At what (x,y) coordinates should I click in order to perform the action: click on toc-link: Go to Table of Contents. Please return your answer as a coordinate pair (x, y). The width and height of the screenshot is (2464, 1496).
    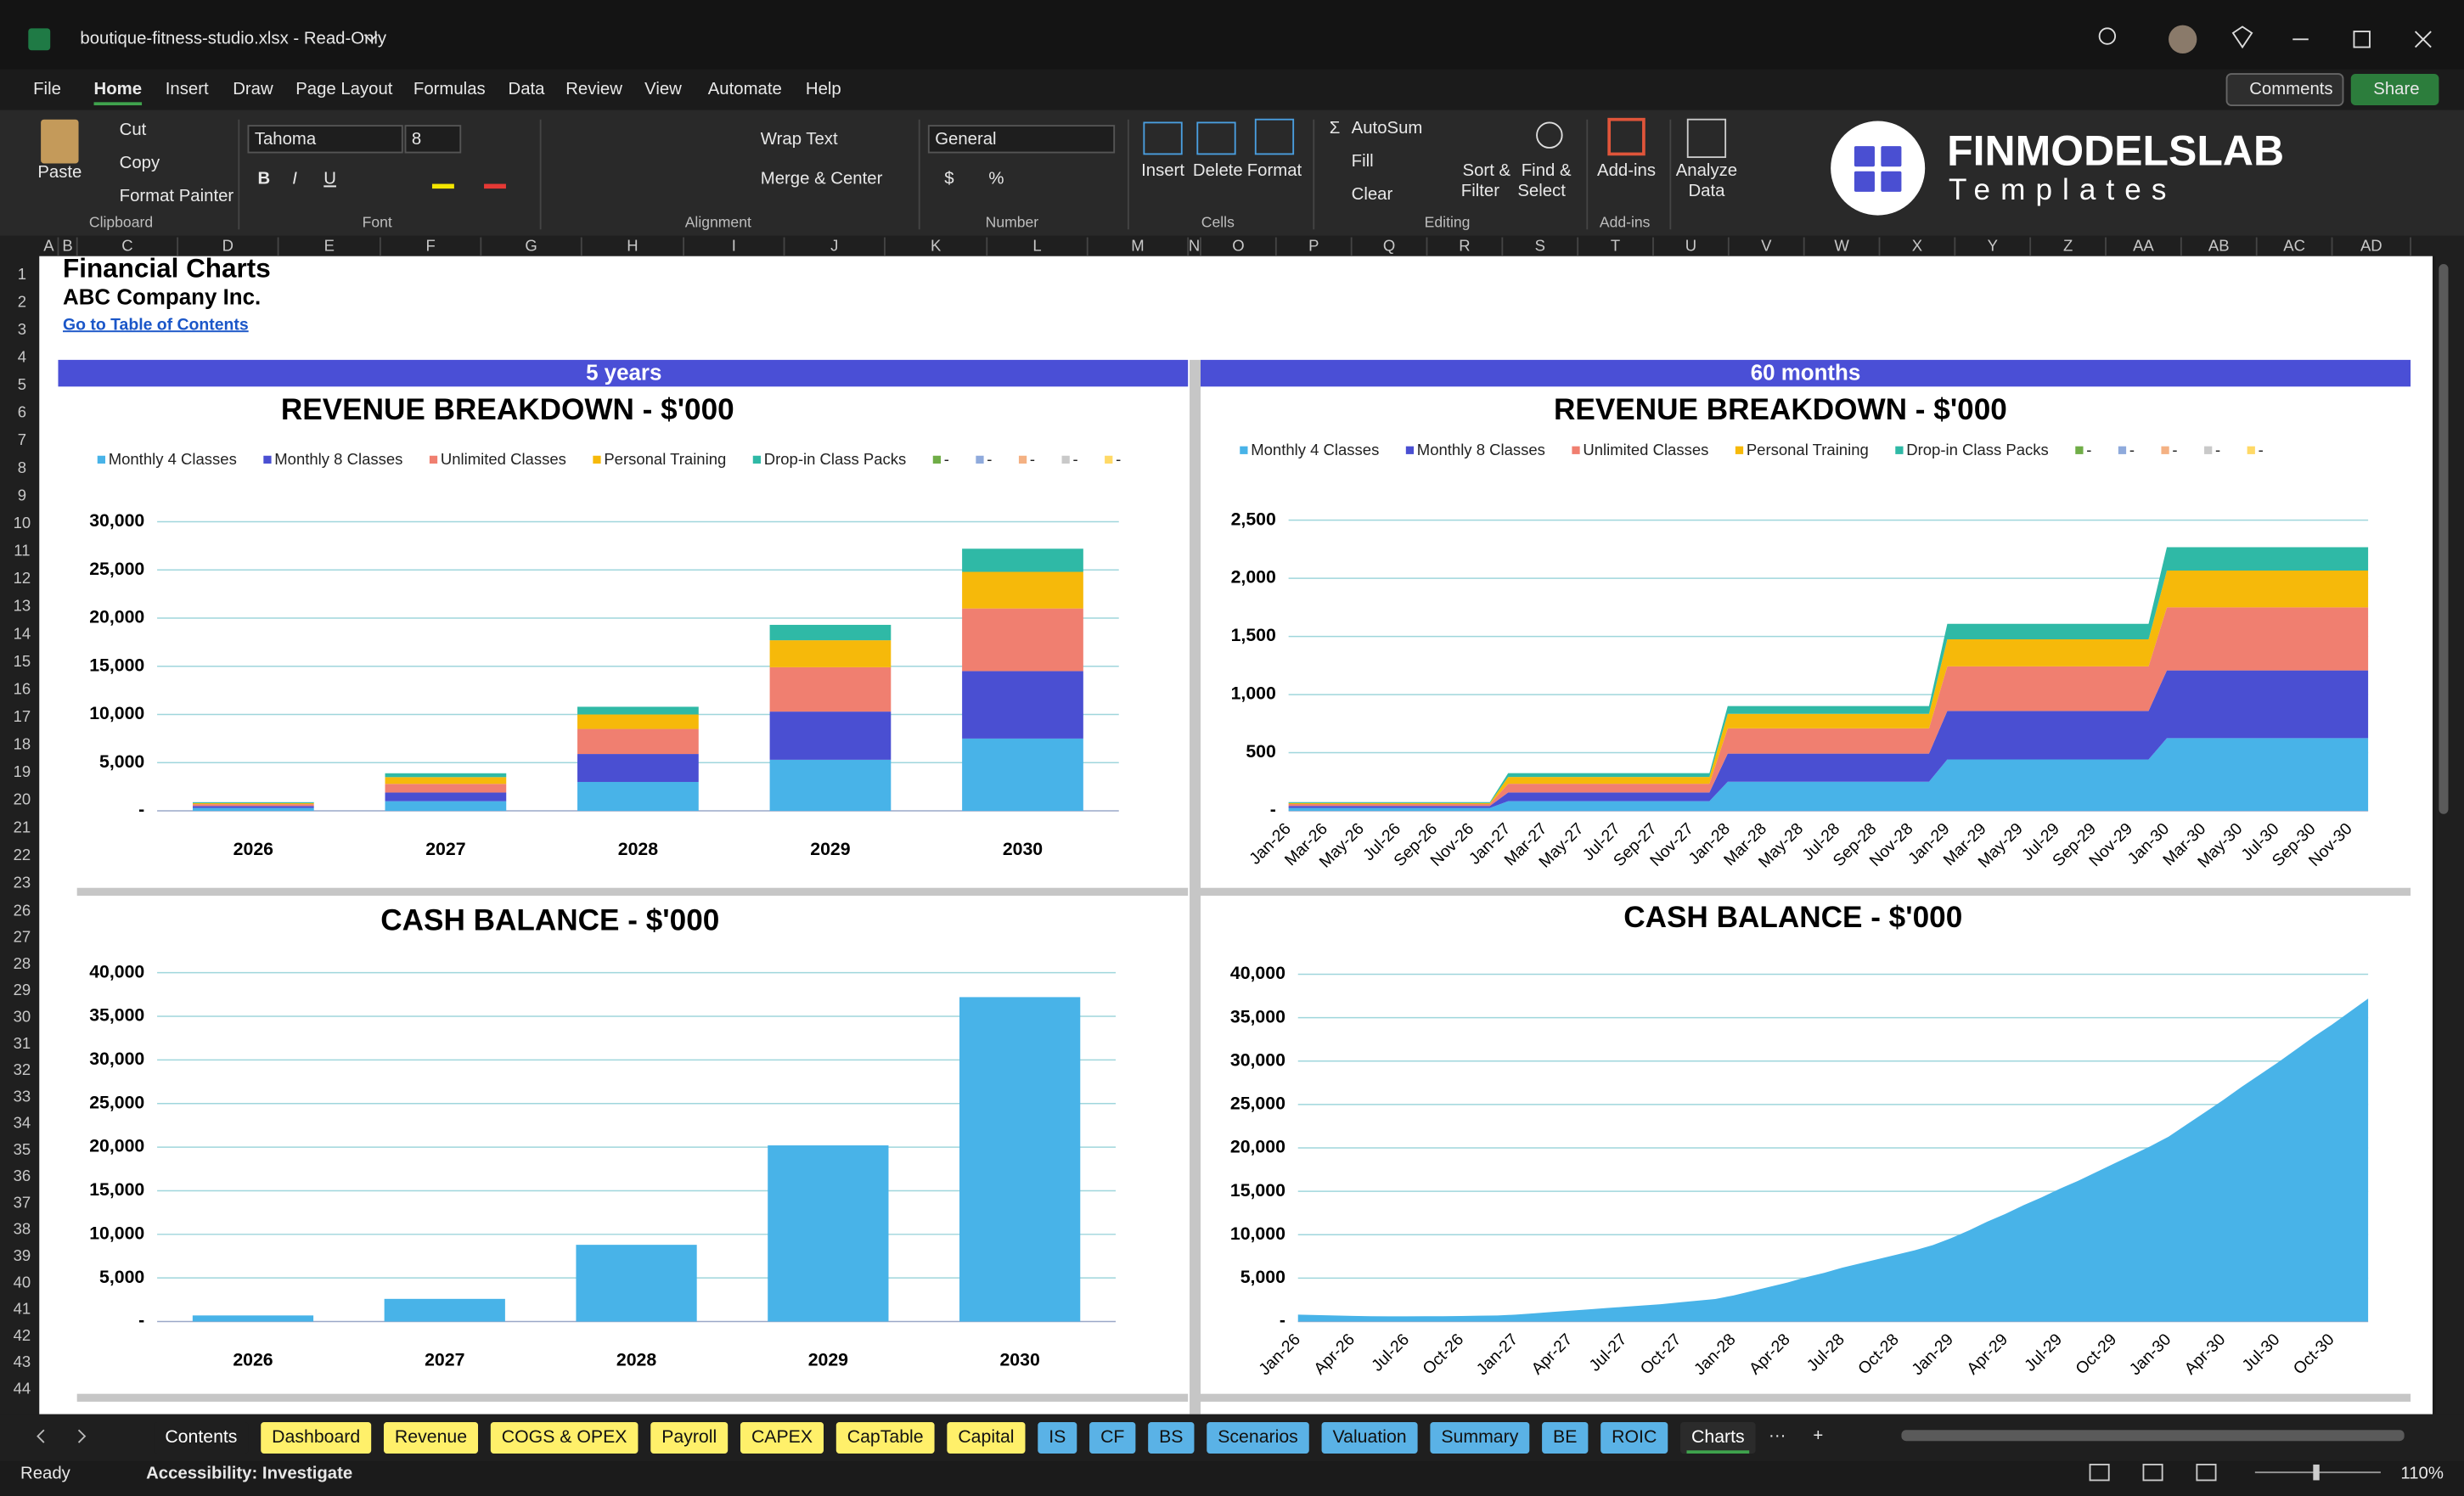
    Looking at the image, I should click on (156, 324).